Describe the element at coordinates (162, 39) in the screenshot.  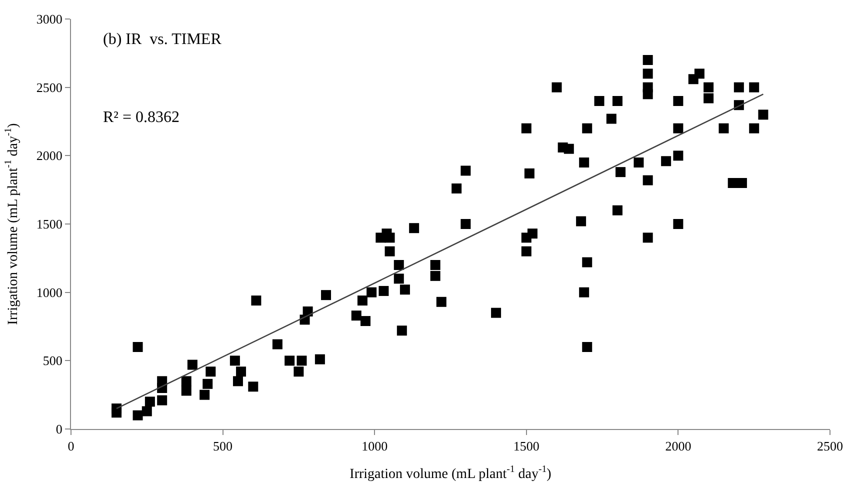
I see `annotation: (b) IR vs. TIMER` at that location.